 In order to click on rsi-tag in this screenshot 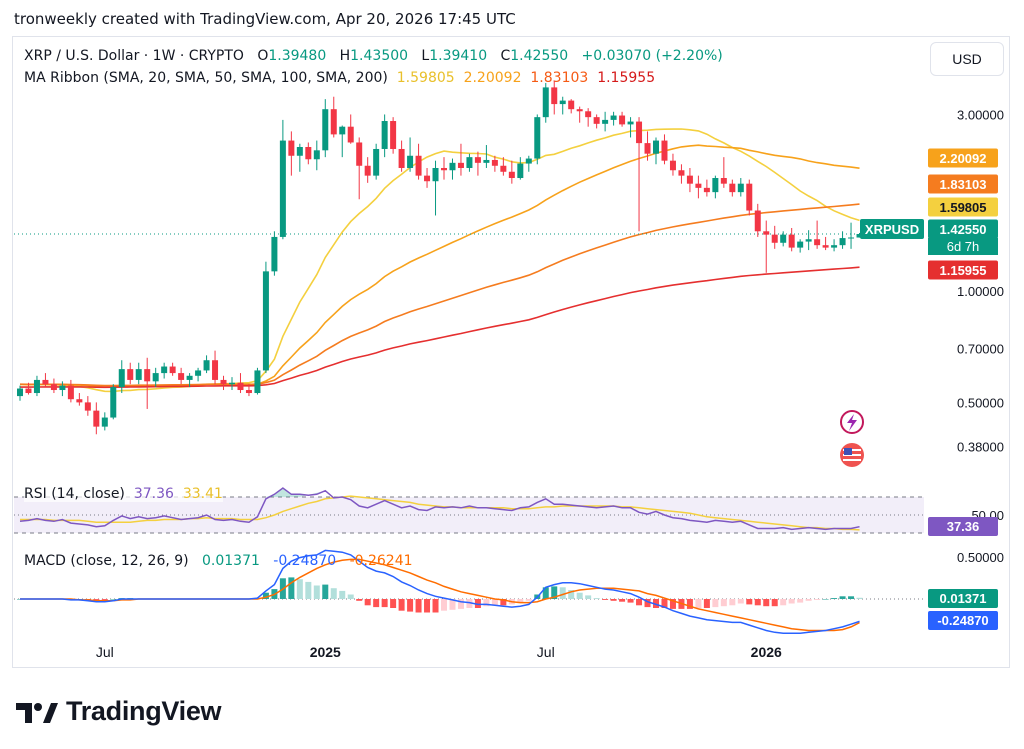, I will do `click(963, 526)`.